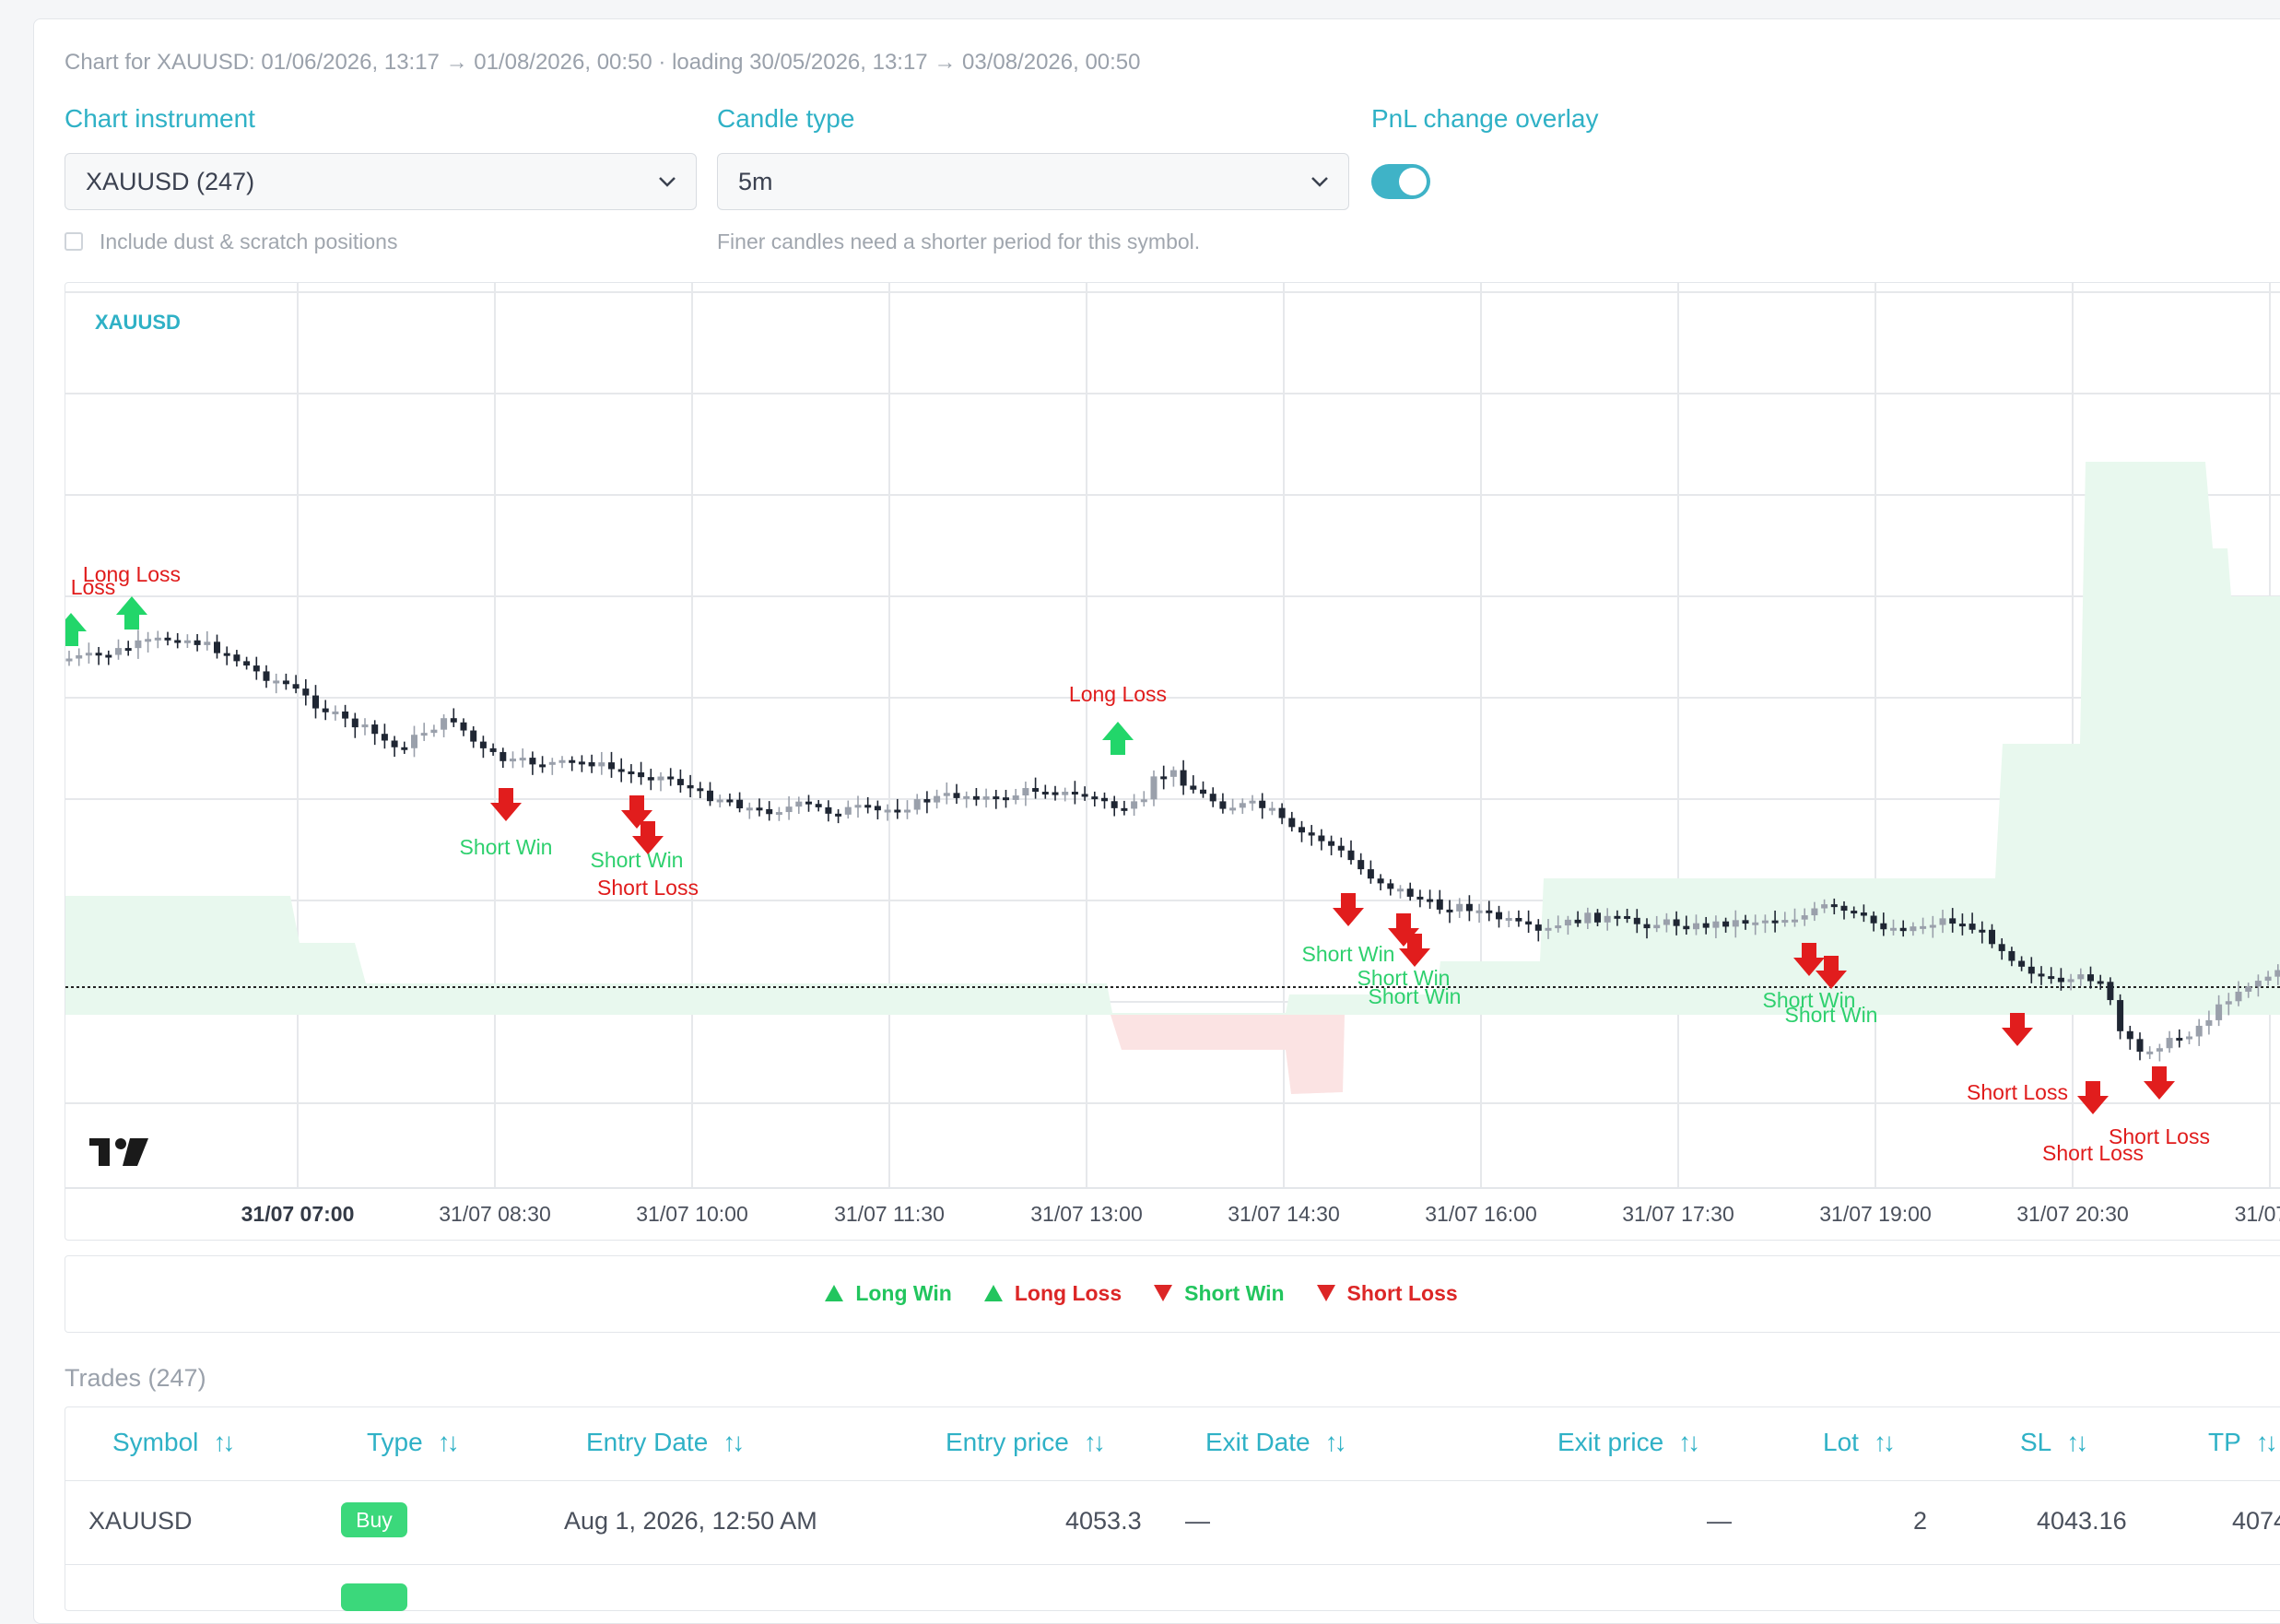 The width and height of the screenshot is (2280, 1624). I want to click on column-header-sl: SL↑↓, so click(2052, 1442).